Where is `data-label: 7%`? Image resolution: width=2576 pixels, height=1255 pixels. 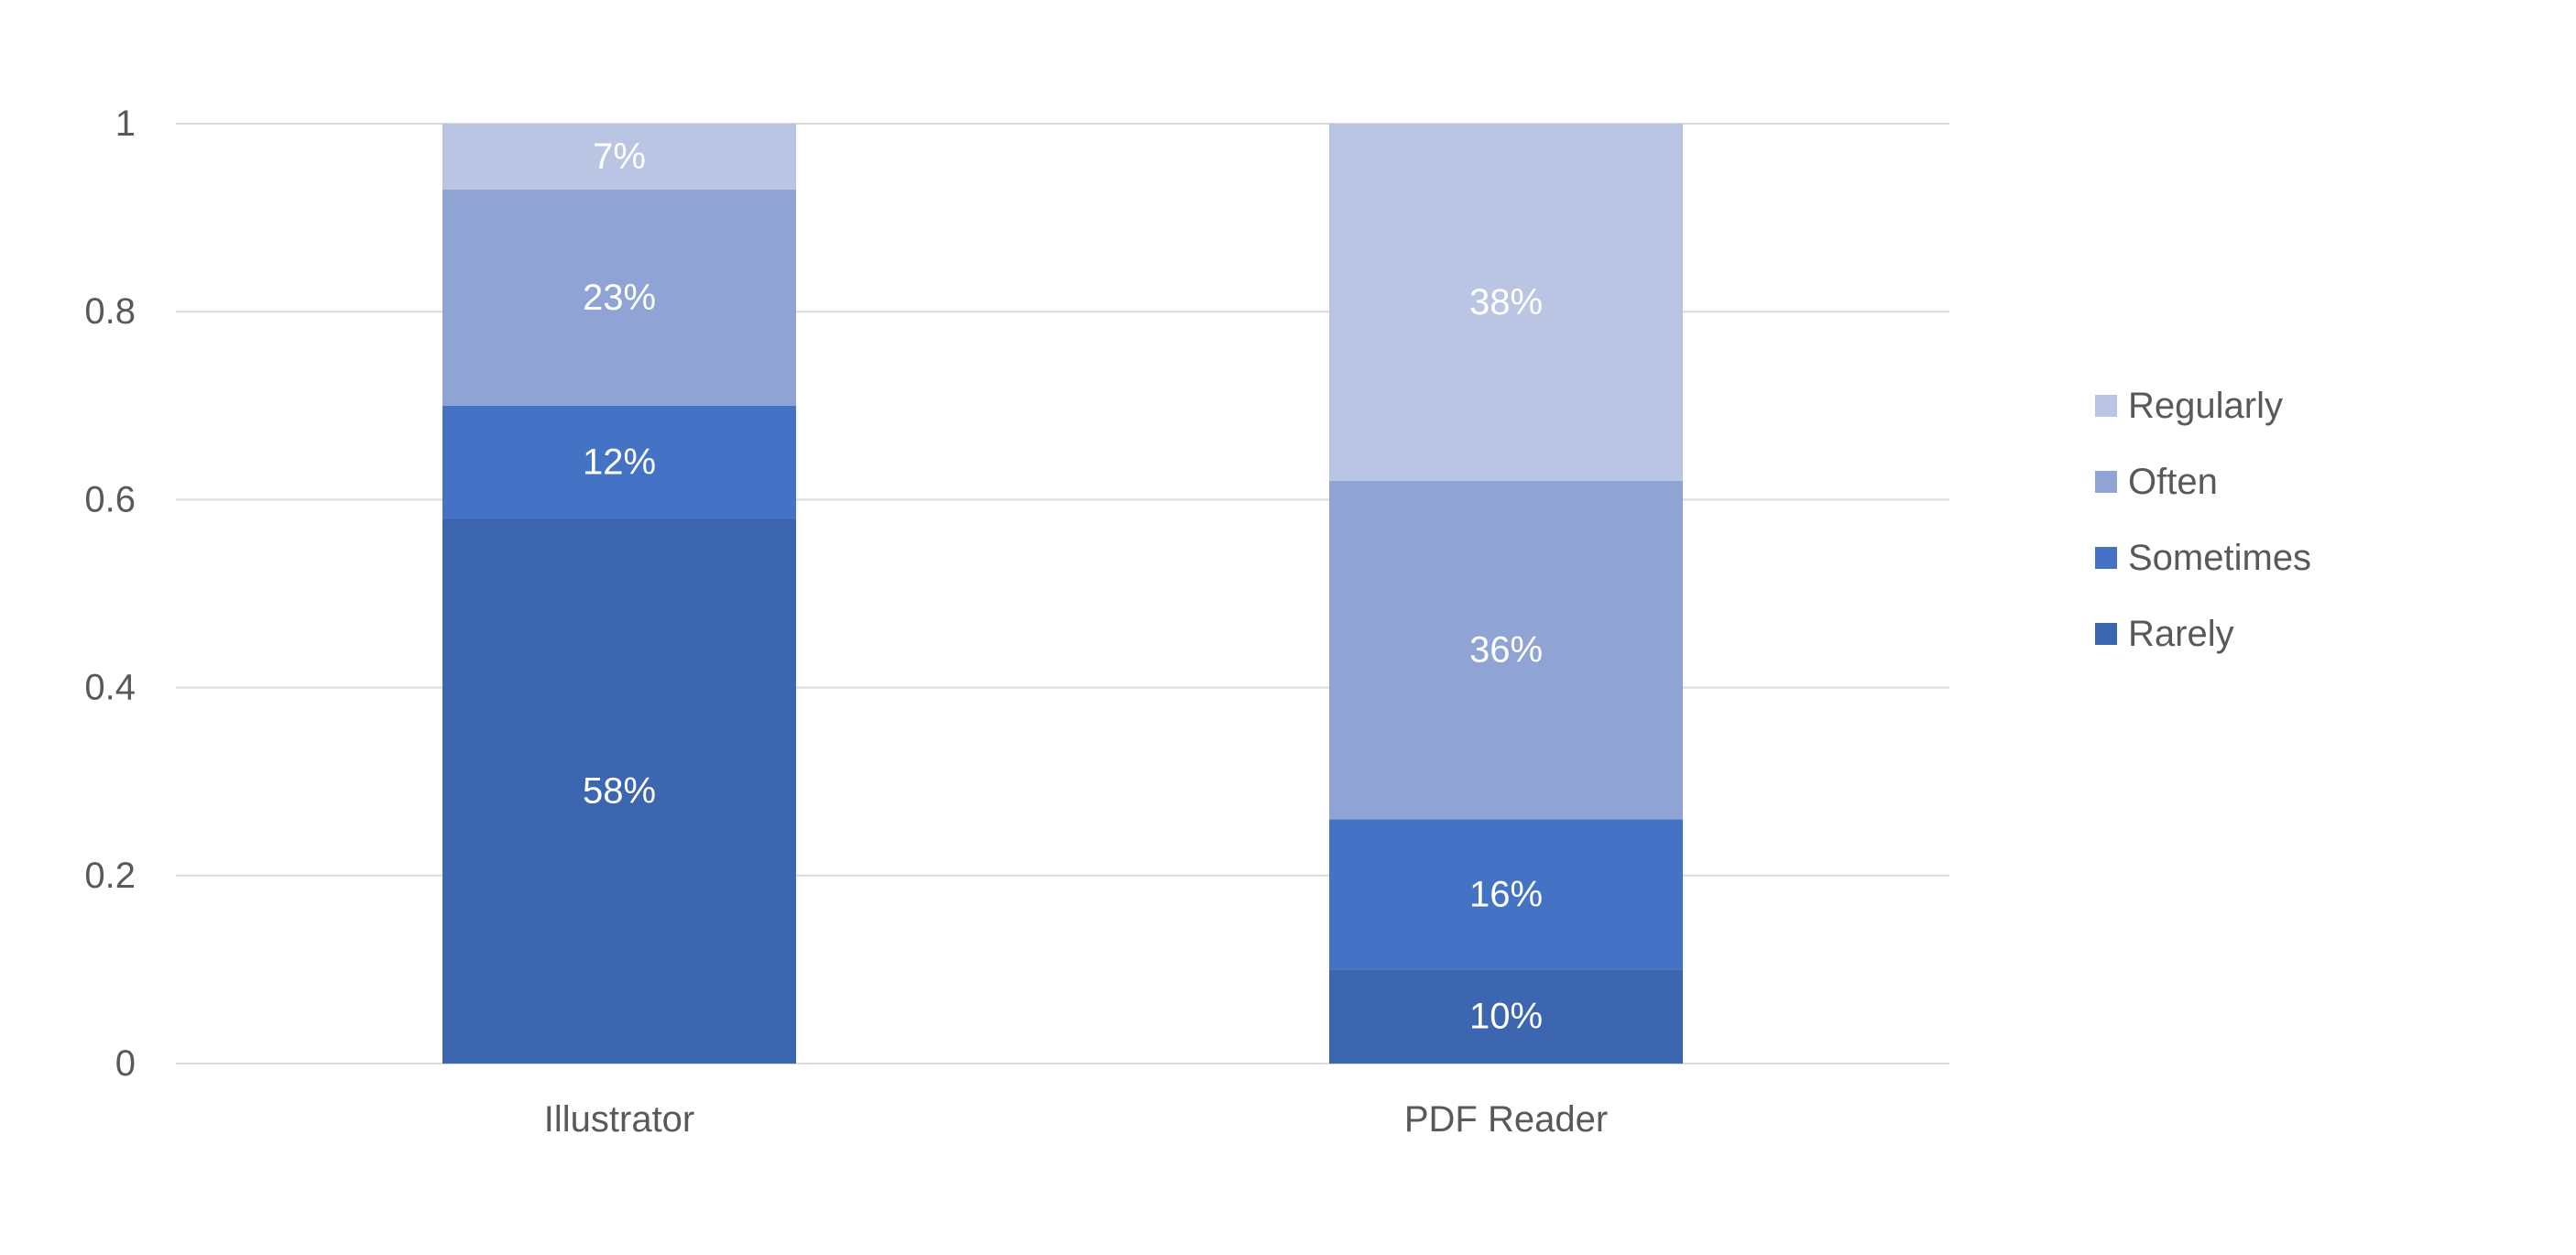
data-label: 7% is located at coordinates (620, 156).